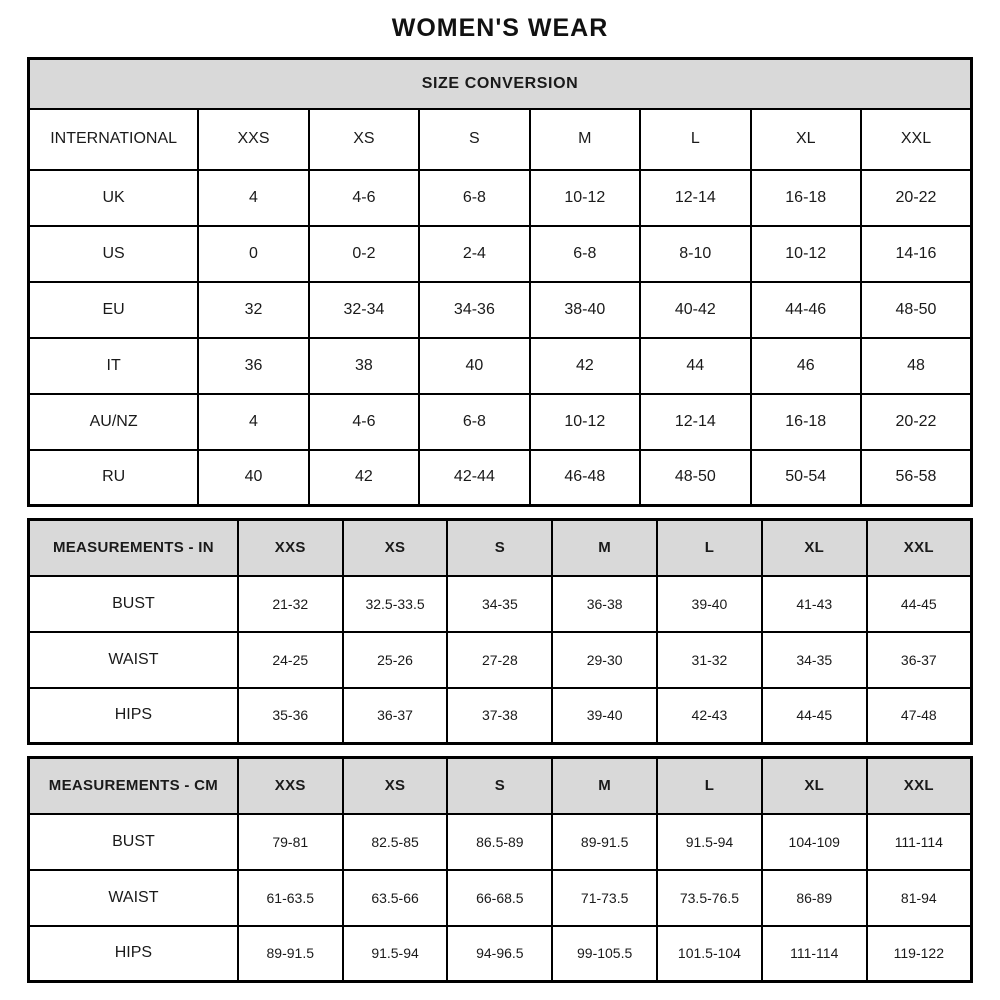 The height and width of the screenshot is (1000, 1000). Describe the element at coordinates (113, 197) in the screenshot. I see `row-label: UK` at that location.